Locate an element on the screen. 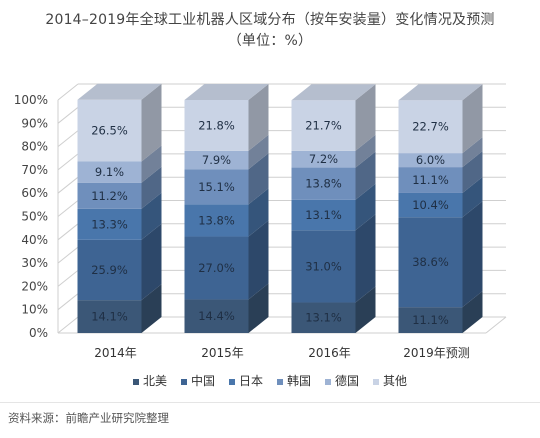 The image size is (540, 438). legend-label: 德国 is located at coordinates (347, 381).